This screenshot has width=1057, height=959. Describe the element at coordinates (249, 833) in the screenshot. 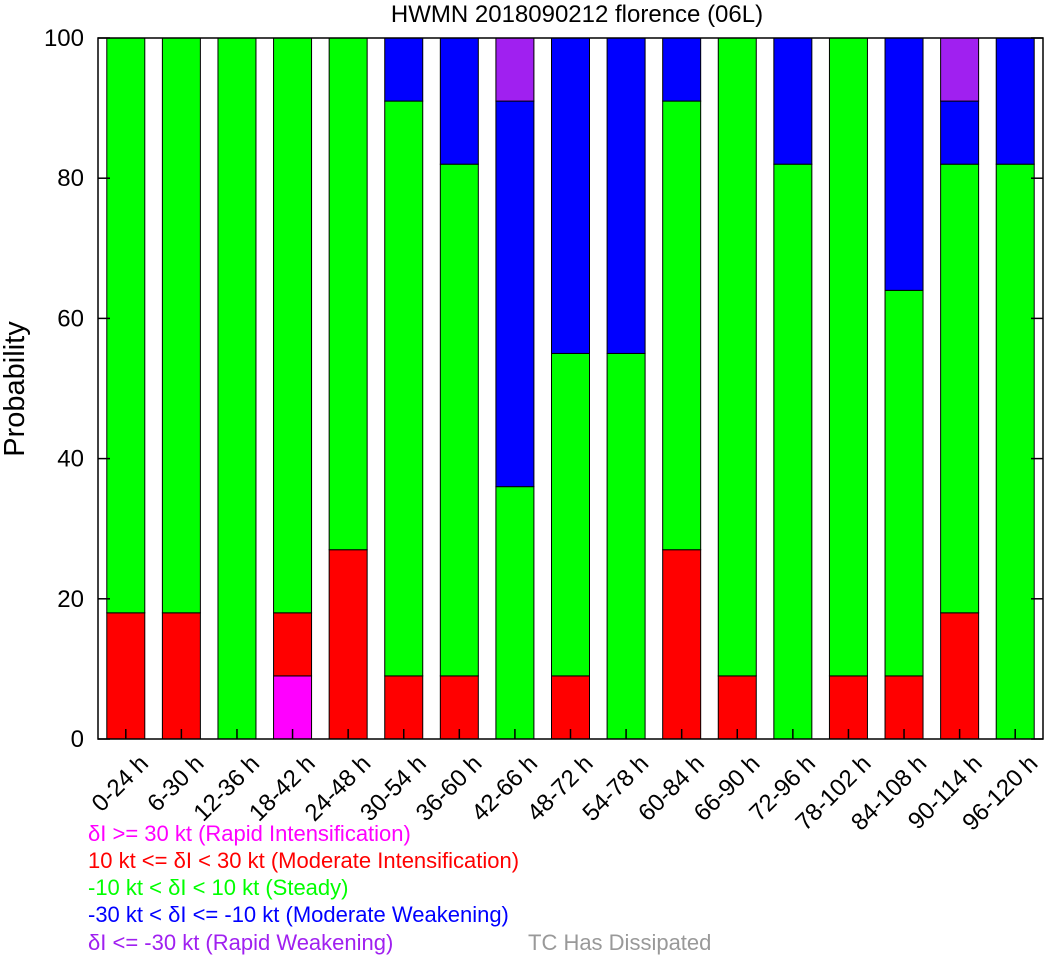

I see `legend-rapid-intensification: δI >= 30 kt (Rapid Intensification)` at that location.